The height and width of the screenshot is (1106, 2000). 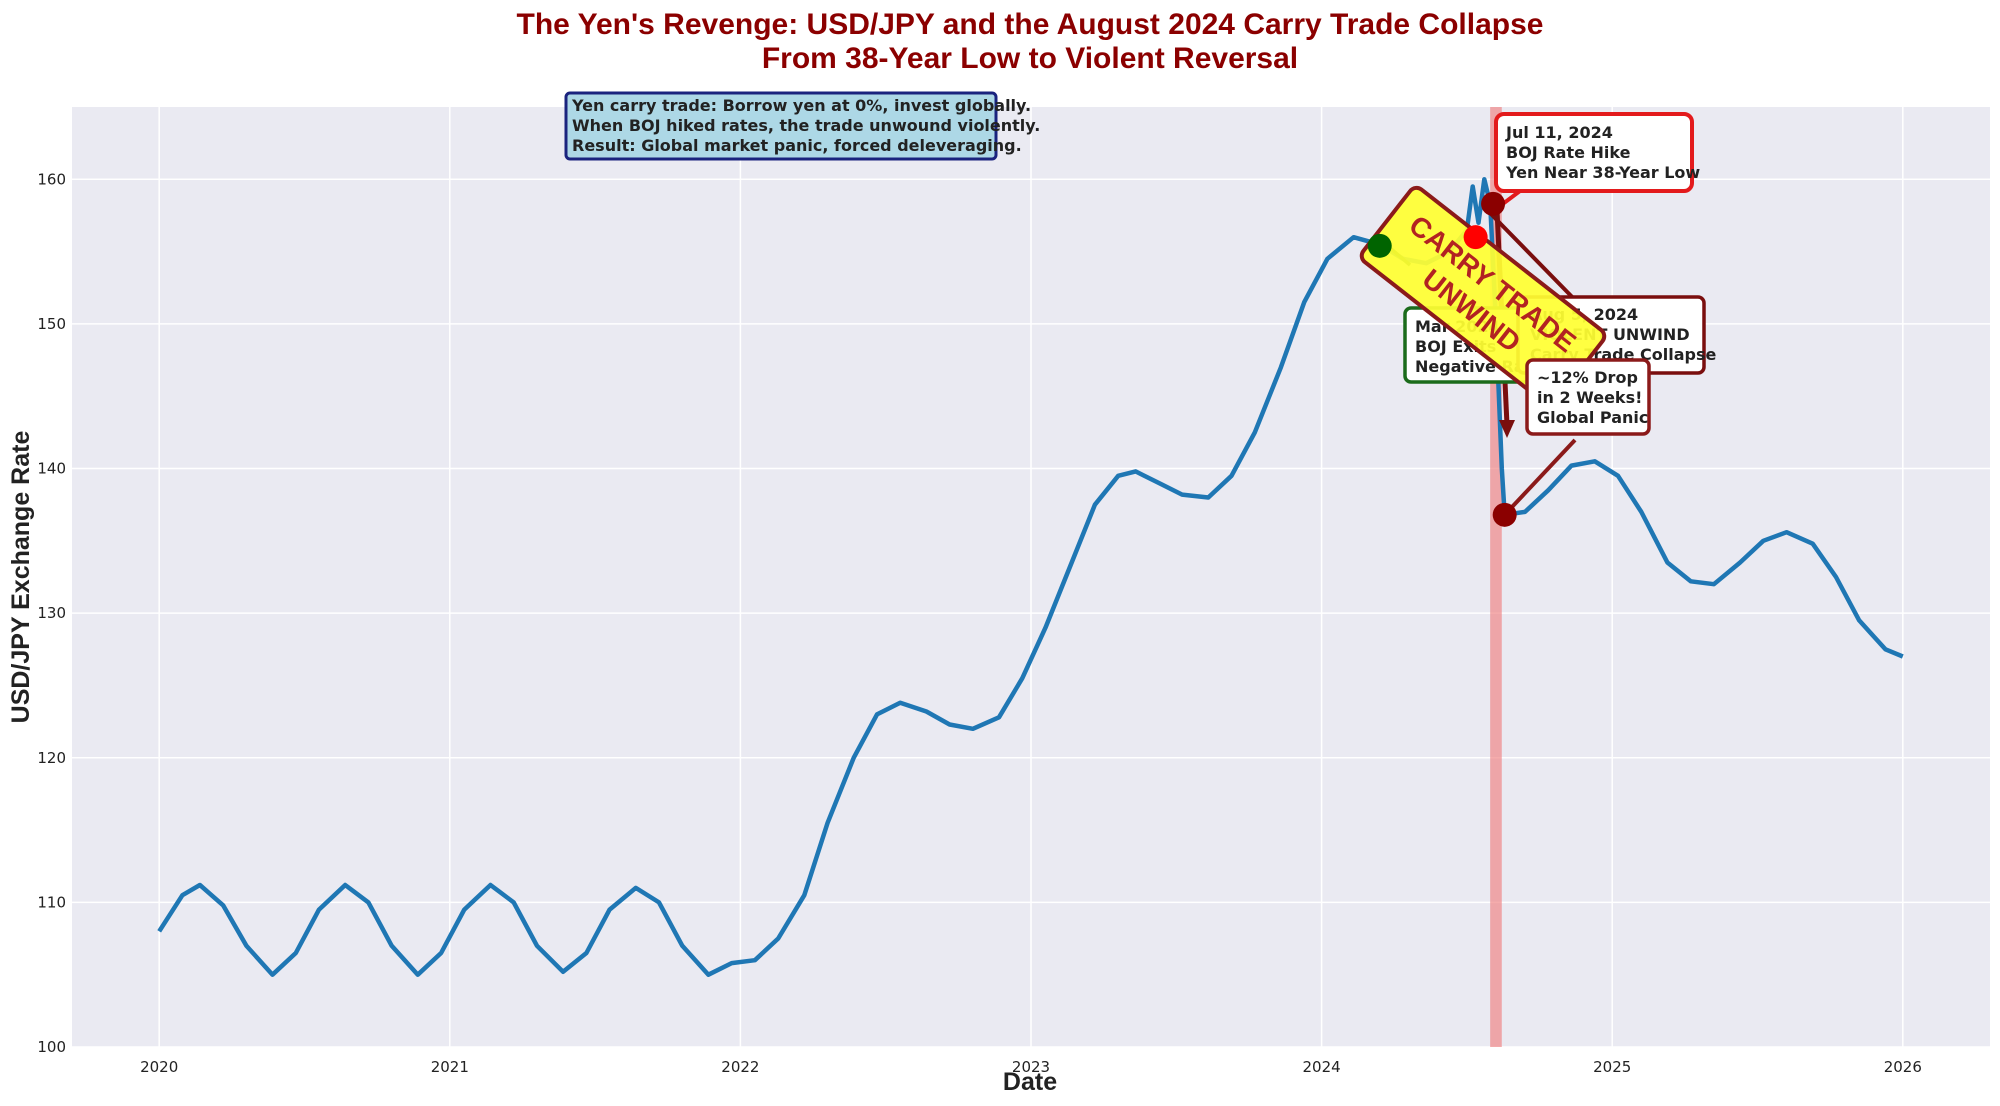 I want to click on y-tick-label: 140, so click(x=51, y=469).